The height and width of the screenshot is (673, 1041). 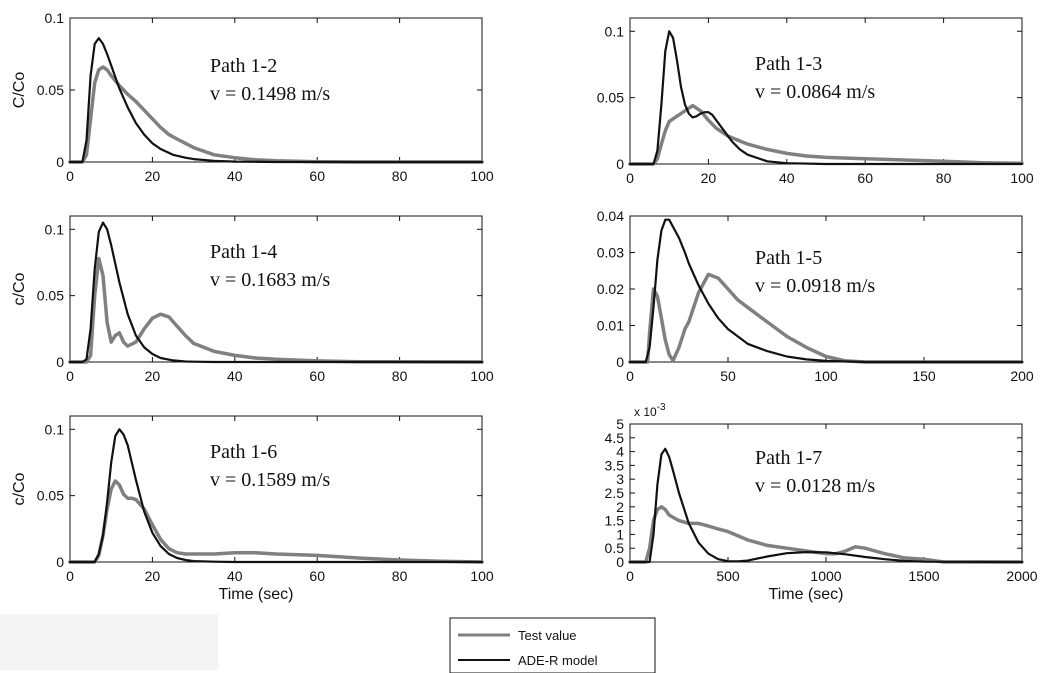 What do you see at coordinates (620, 507) in the screenshot?
I see `y-tick-label: 2` at bounding box center [620, 507].